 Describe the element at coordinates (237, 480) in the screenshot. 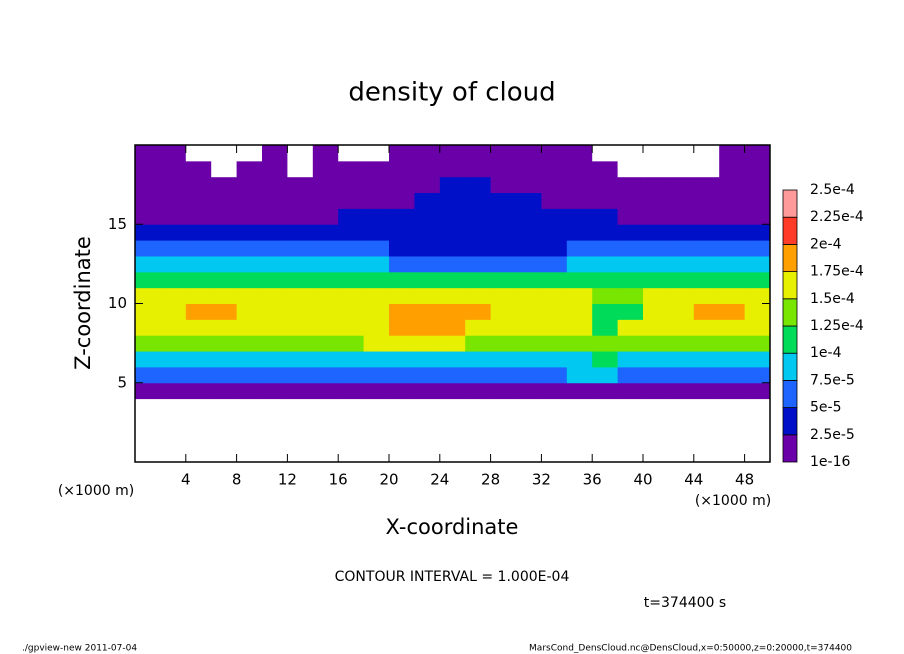

I see `x-tick-label: 8` at that location.